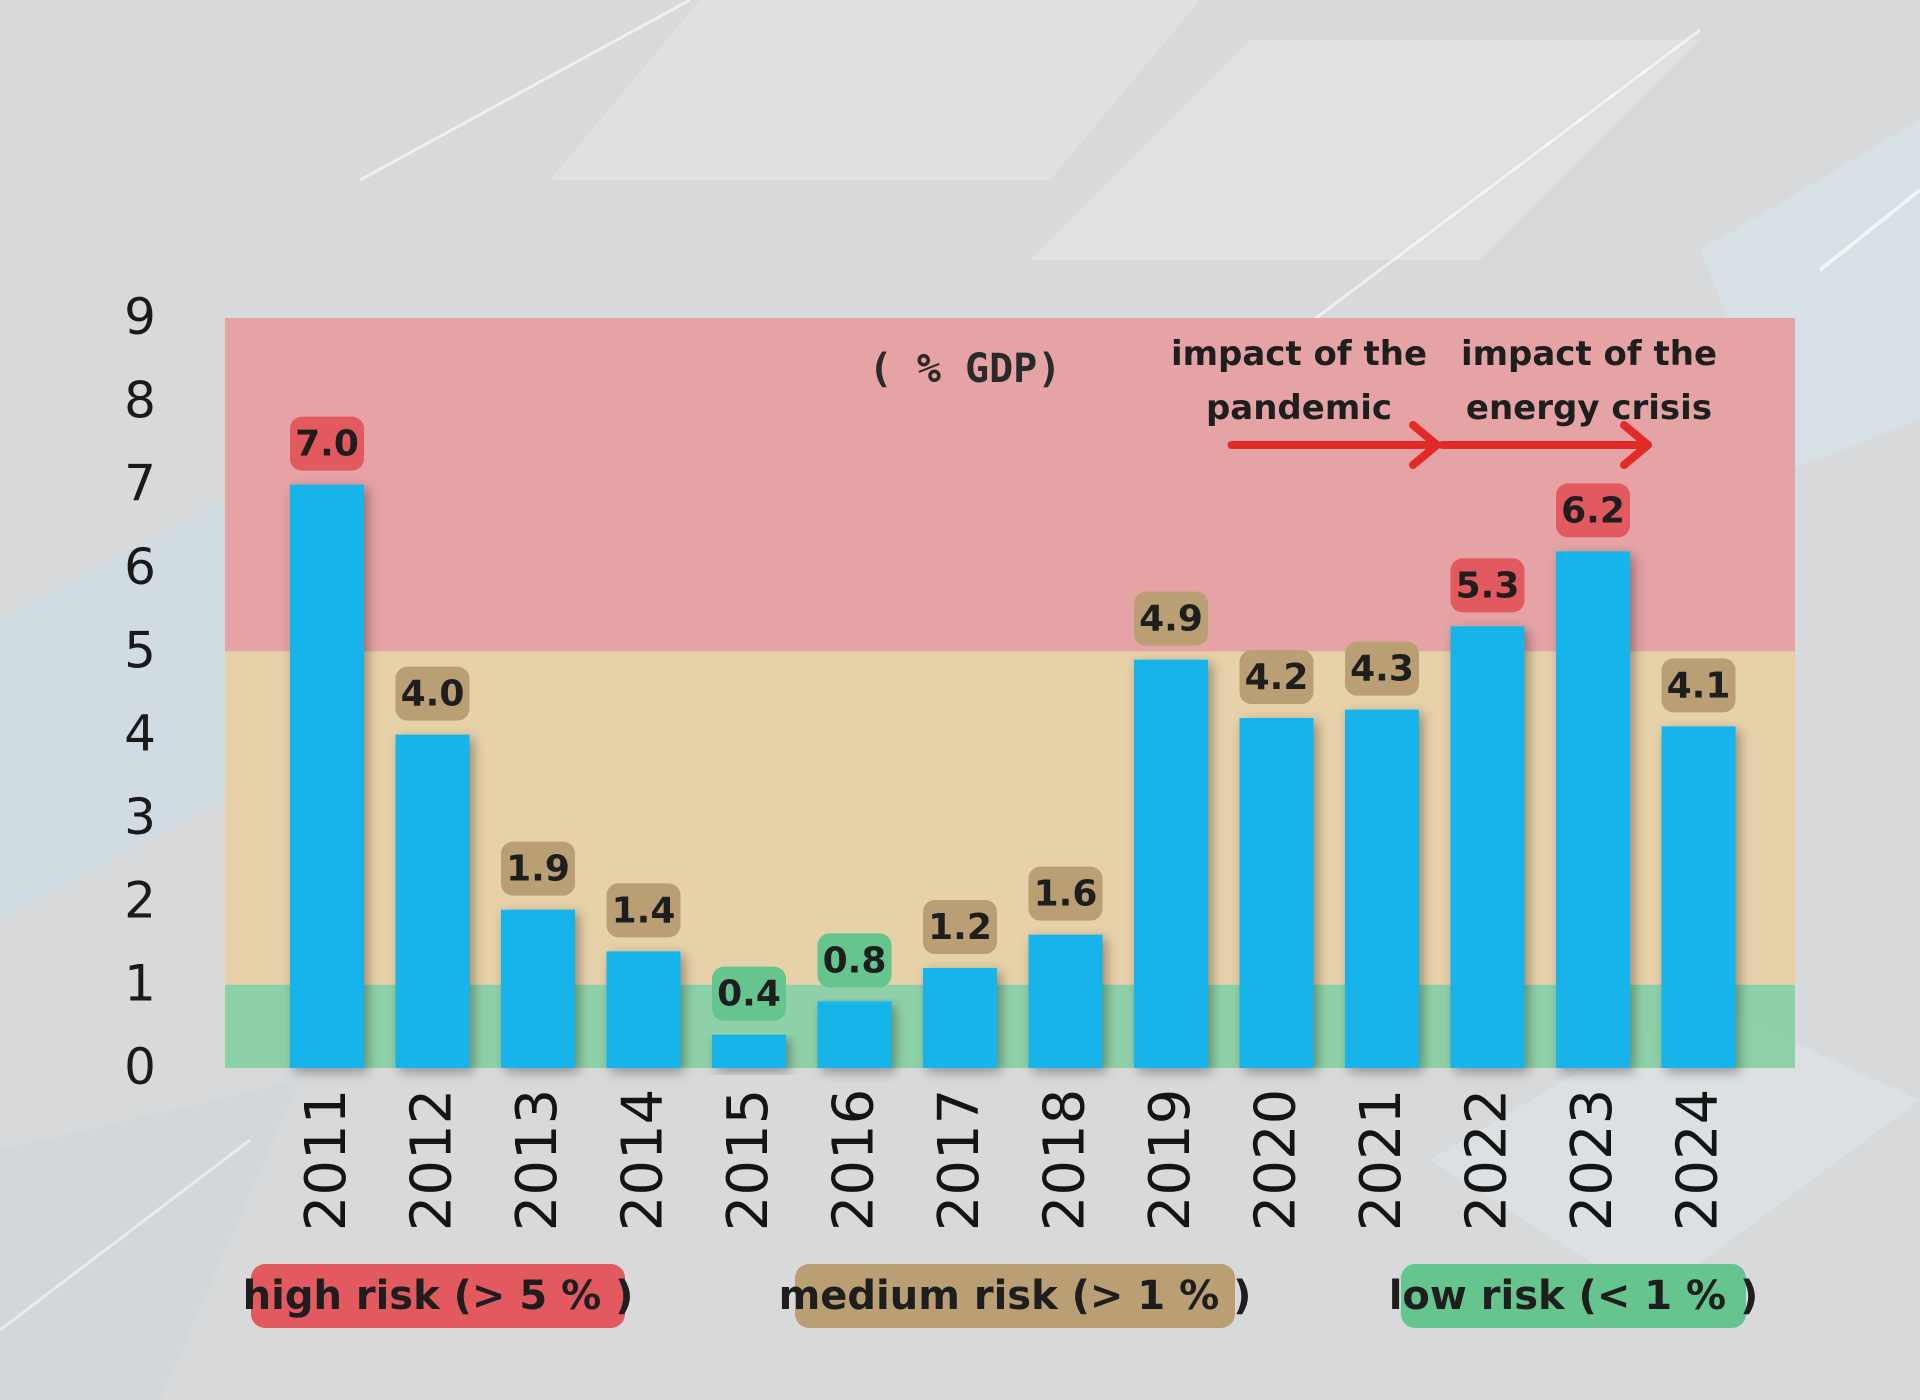  Describe the element at coordinates (959, 1160) in the screenshot. I see `x-tick-label: 2017` at that location.